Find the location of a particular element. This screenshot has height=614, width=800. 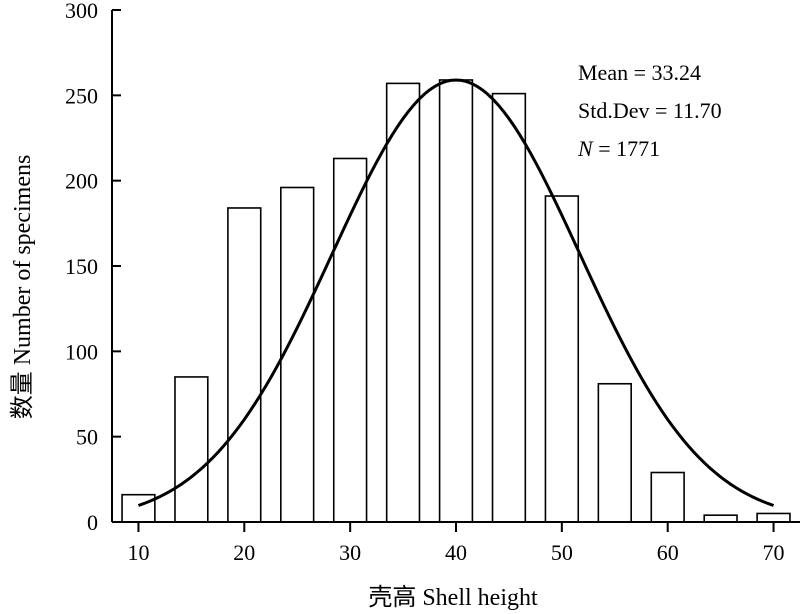

x-tick-label: 60 is located at coordinates (668, 552).